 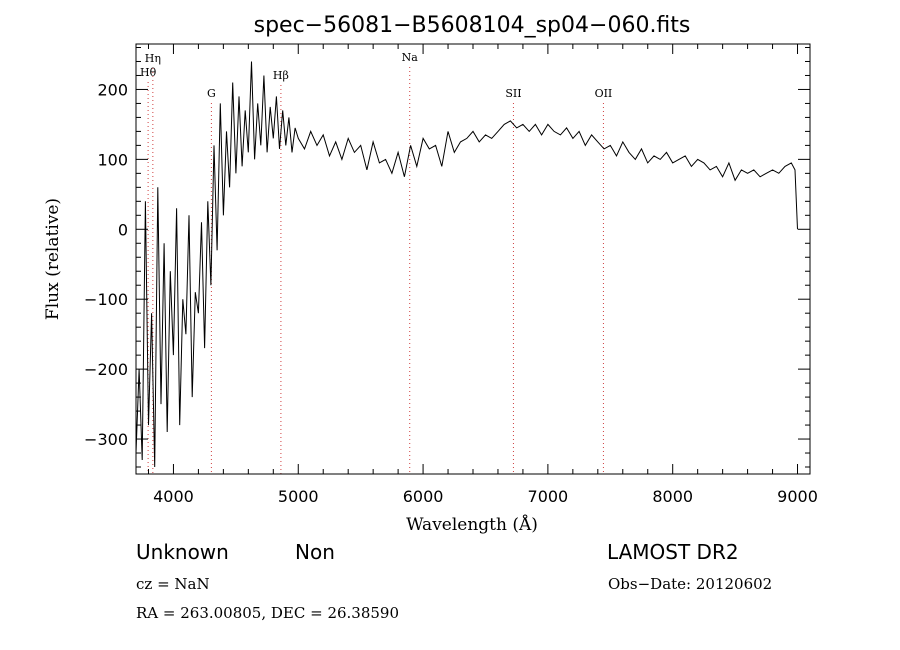 I want to click on spectral-line-label: SII, so click(x=513, y=93).